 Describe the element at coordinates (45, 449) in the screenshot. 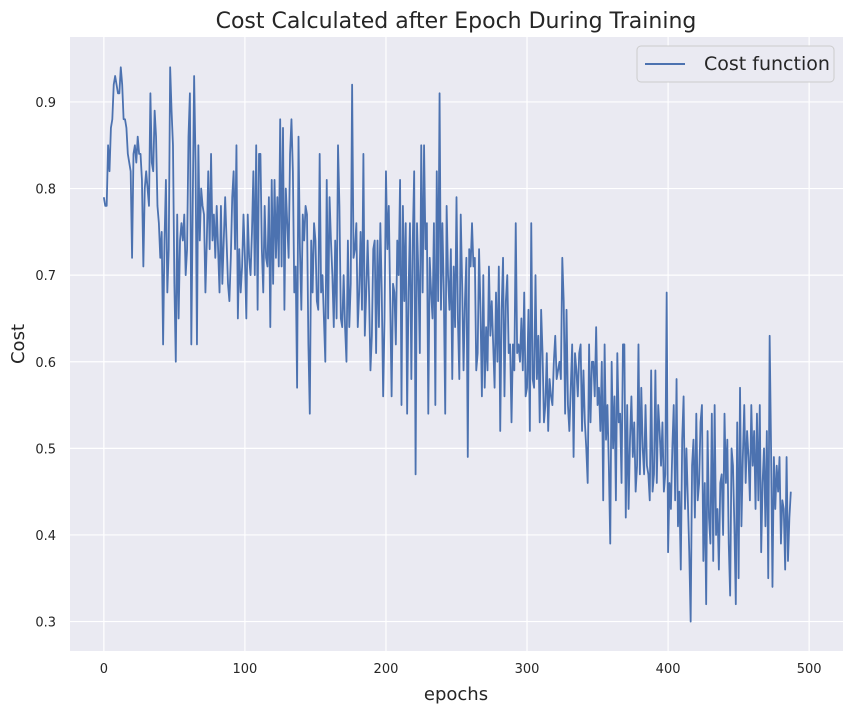

I see `y-tick-label: 0.5` at that location.